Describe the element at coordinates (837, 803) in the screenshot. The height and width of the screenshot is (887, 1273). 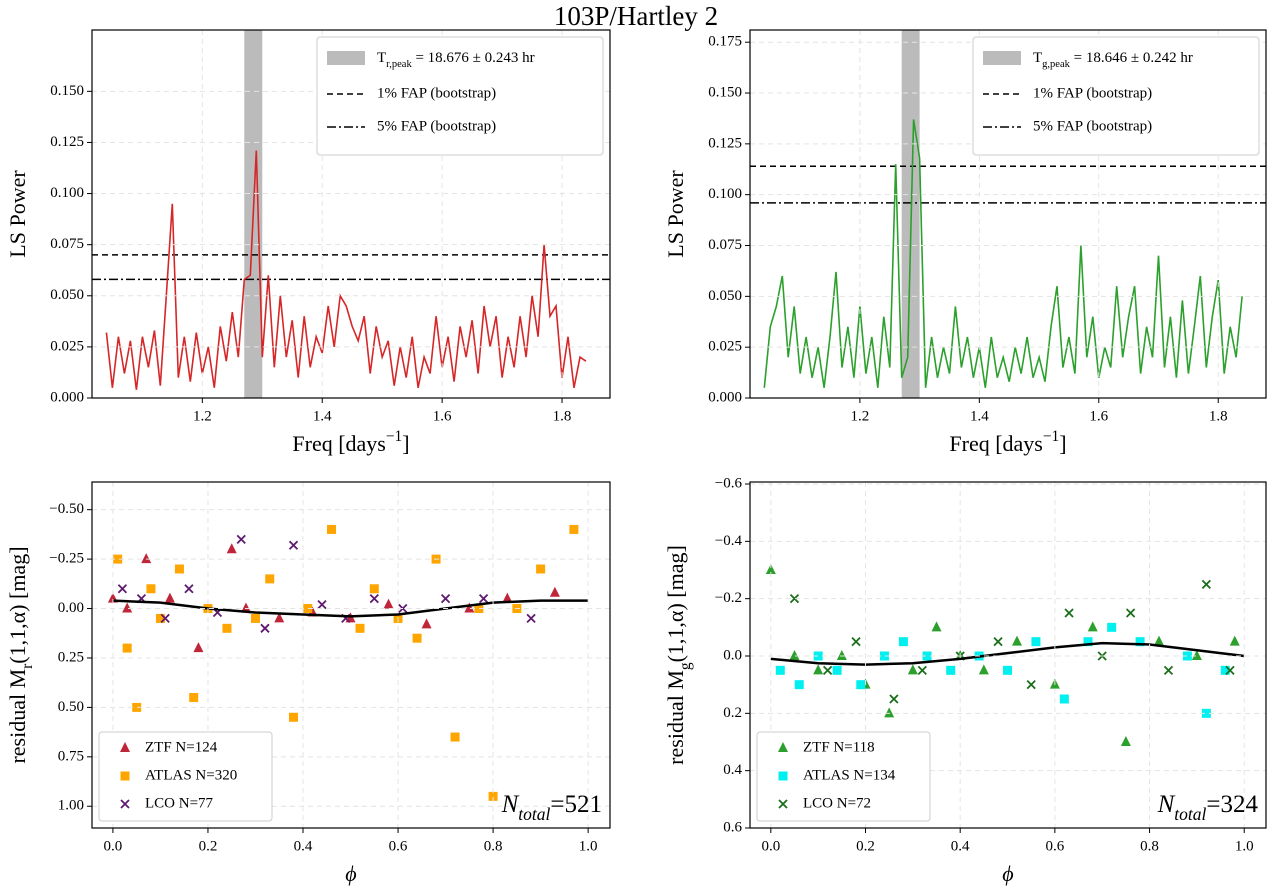
I see `legend-label: LCO N=72` at that location.